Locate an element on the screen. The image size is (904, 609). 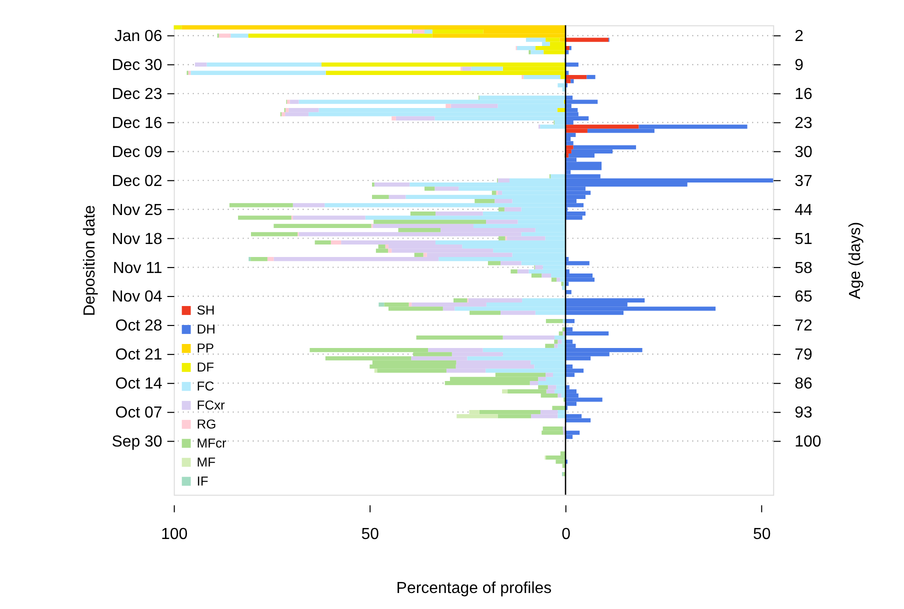
legend-label: MF is located at coordinates (206, 462).